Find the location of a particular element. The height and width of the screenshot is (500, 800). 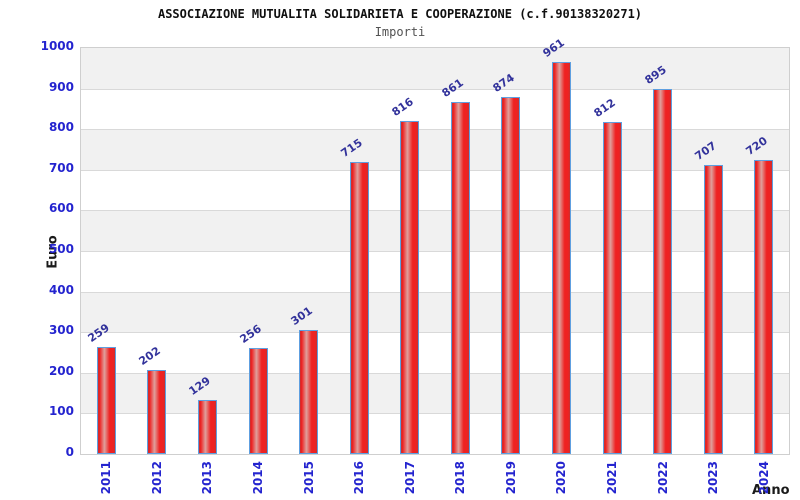

bar-2020 is located at coordinates (561, 258).